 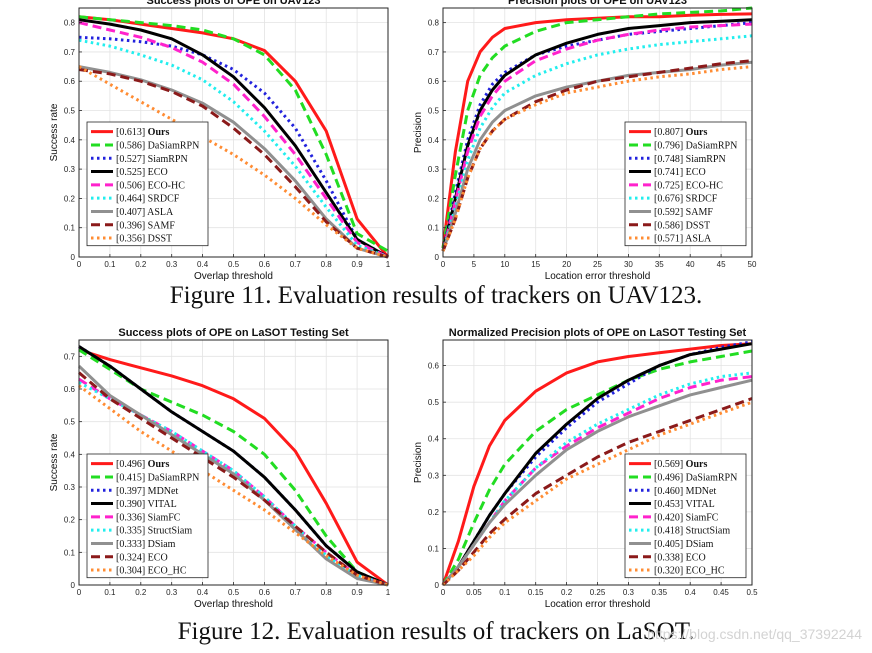 What do you see at coordinates (233, 3) in the screenshot?
I see `chart-title: Success plots of OPE on UAV123` at bounding box center [233, 3].